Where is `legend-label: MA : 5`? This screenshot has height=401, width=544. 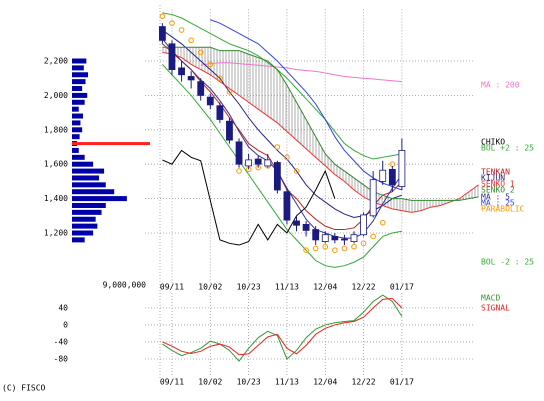
legend-label: MA : 5 is located at coordinates (495, 197).